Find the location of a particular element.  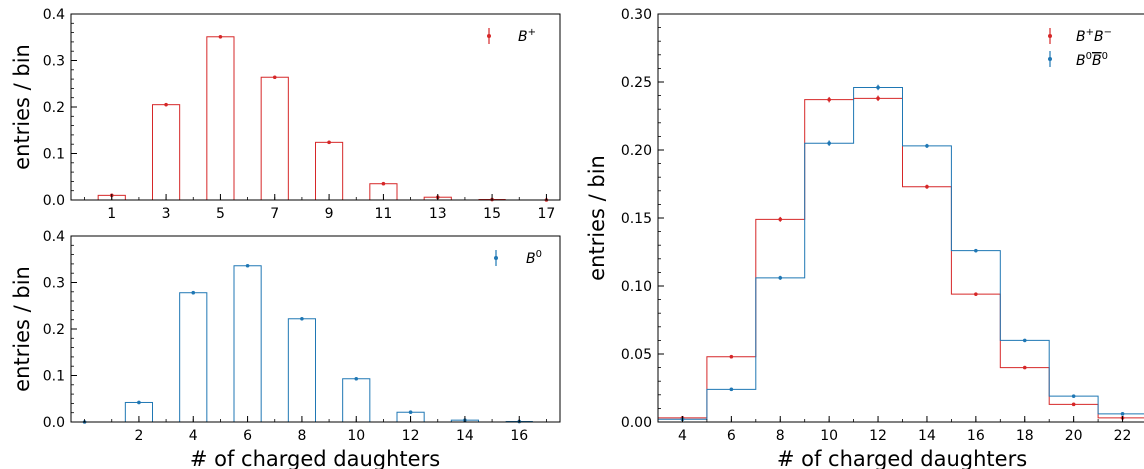

legend-label-bpbm: B+B− is located at coordinates (1094, 36).